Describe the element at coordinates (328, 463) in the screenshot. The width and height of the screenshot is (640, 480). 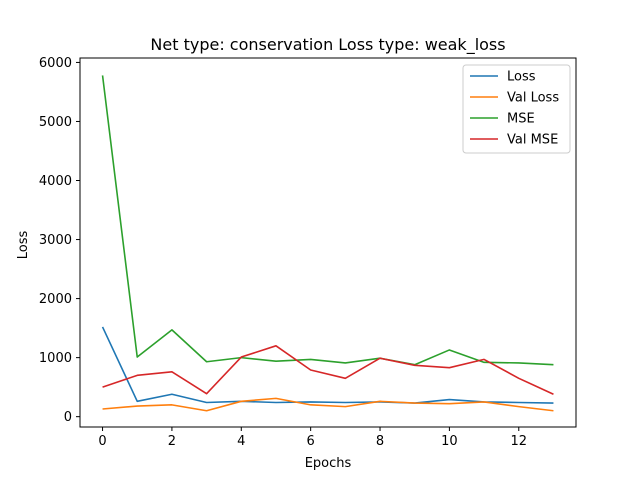
I see `x-axis-title: Epochs` at that location.